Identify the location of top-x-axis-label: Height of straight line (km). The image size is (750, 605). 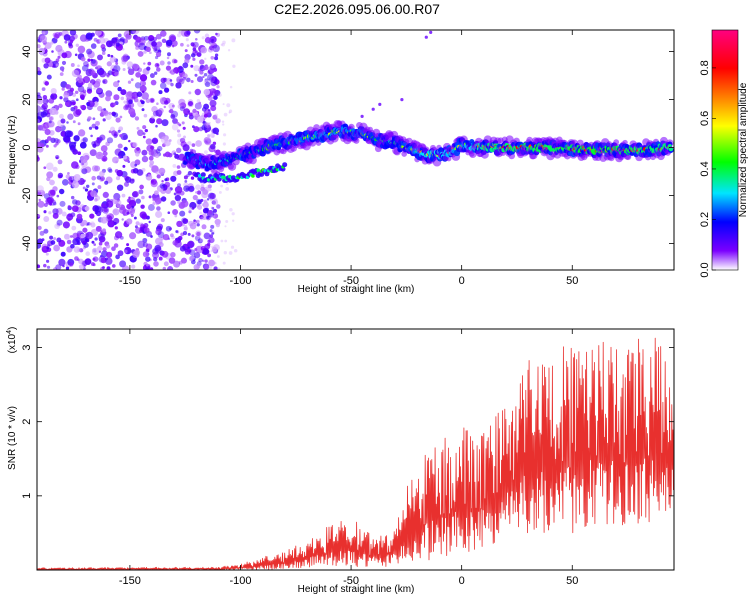
(356, 289).